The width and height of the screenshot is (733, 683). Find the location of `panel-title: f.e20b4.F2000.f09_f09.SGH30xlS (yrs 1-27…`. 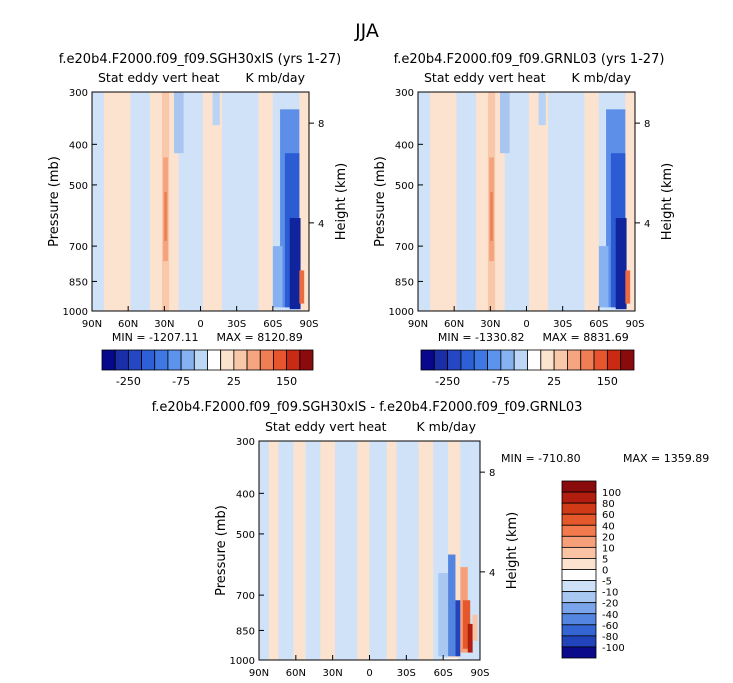

panel-title: f.e20b4.F2000.f09_f09.SGH30xlS (yrs 1-27… is located at coordinates (200, 59).